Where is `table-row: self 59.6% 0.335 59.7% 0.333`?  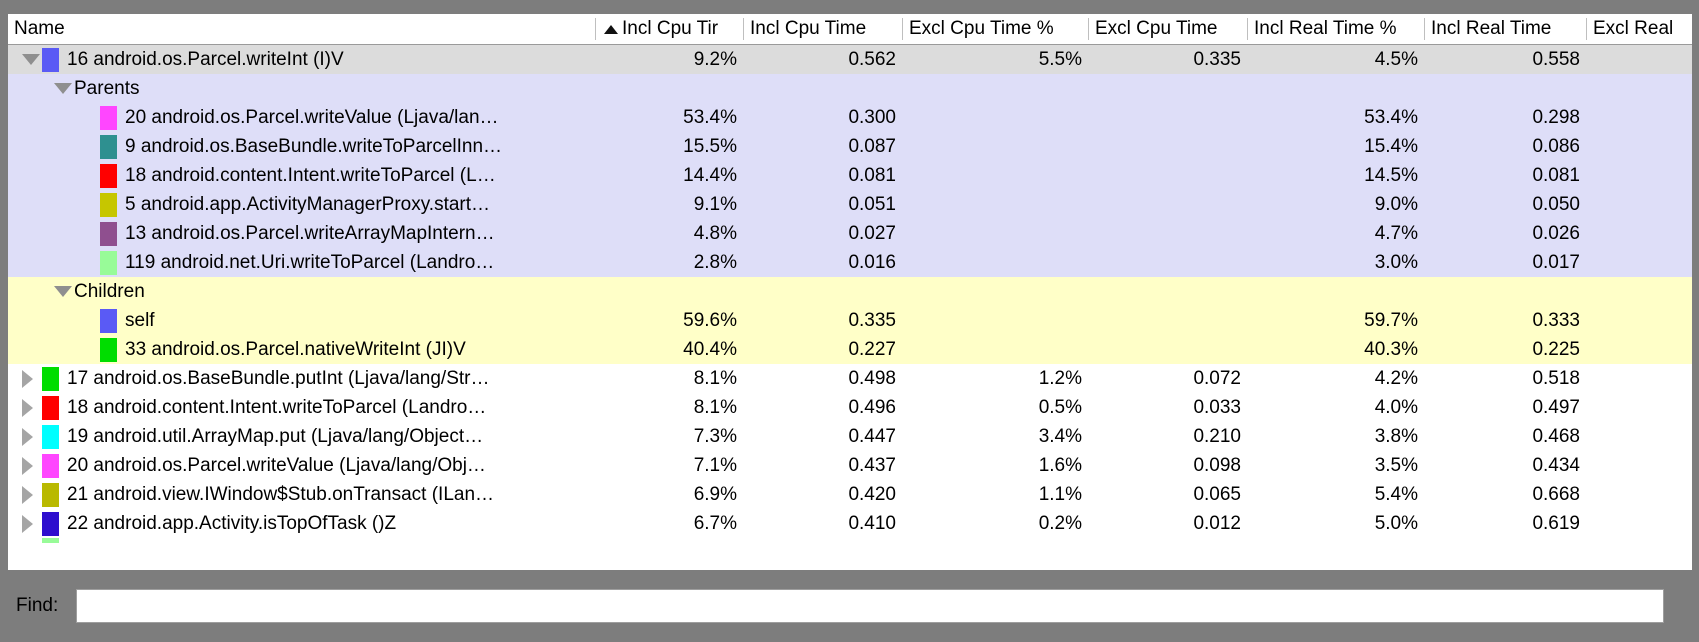
table-row: self 59.6% 0.335 59.7% 0.333 is located at coordinates (850, 320).